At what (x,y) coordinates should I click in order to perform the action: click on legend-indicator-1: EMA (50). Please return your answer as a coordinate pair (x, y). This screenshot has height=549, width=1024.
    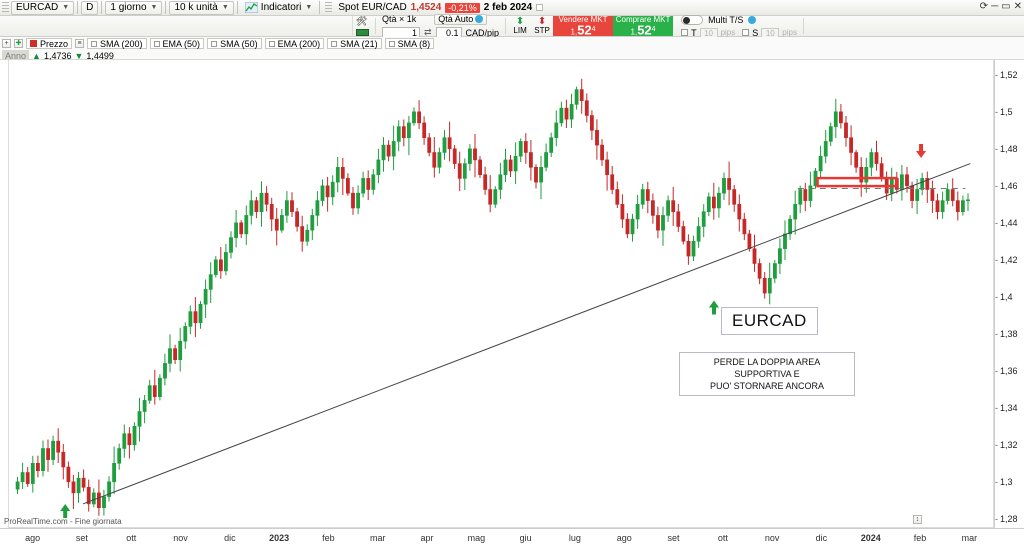
    Looking at the image, I should click on (177, 43).